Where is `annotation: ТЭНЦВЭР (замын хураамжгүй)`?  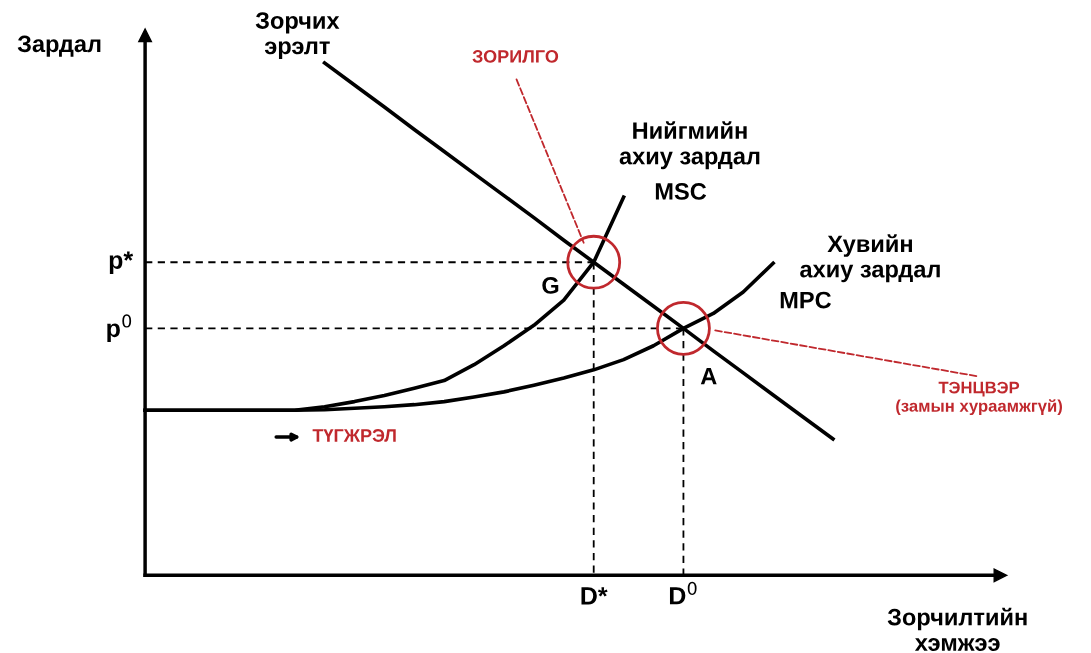 annotation: ТЭНЦВЭР (замын хураамжгүй) is located at coordinates (979, 398).